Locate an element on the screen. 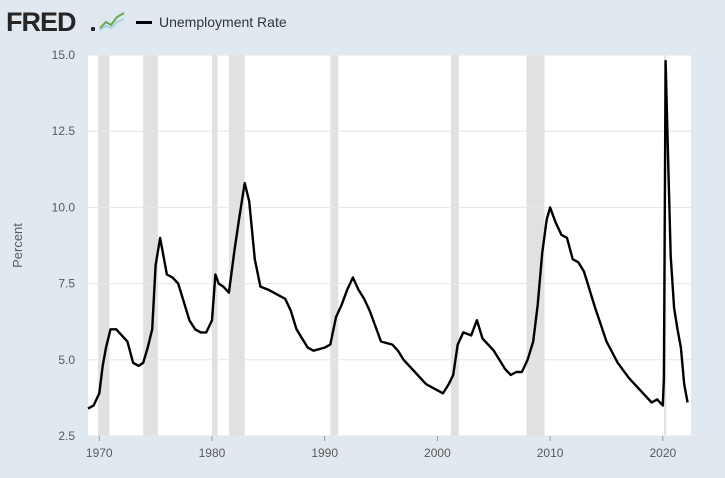 The width and height of the screenshot is (725, 478). x-tick-label: 2020 is located at coordinates (662, 453).